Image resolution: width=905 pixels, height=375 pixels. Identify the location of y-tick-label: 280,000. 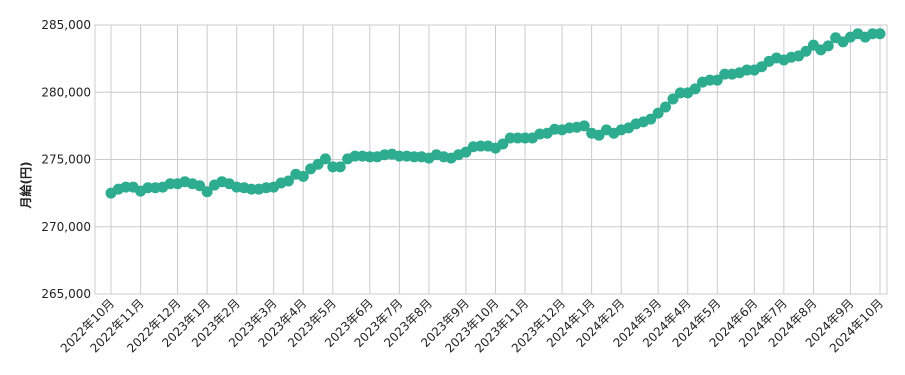
(66, 92).